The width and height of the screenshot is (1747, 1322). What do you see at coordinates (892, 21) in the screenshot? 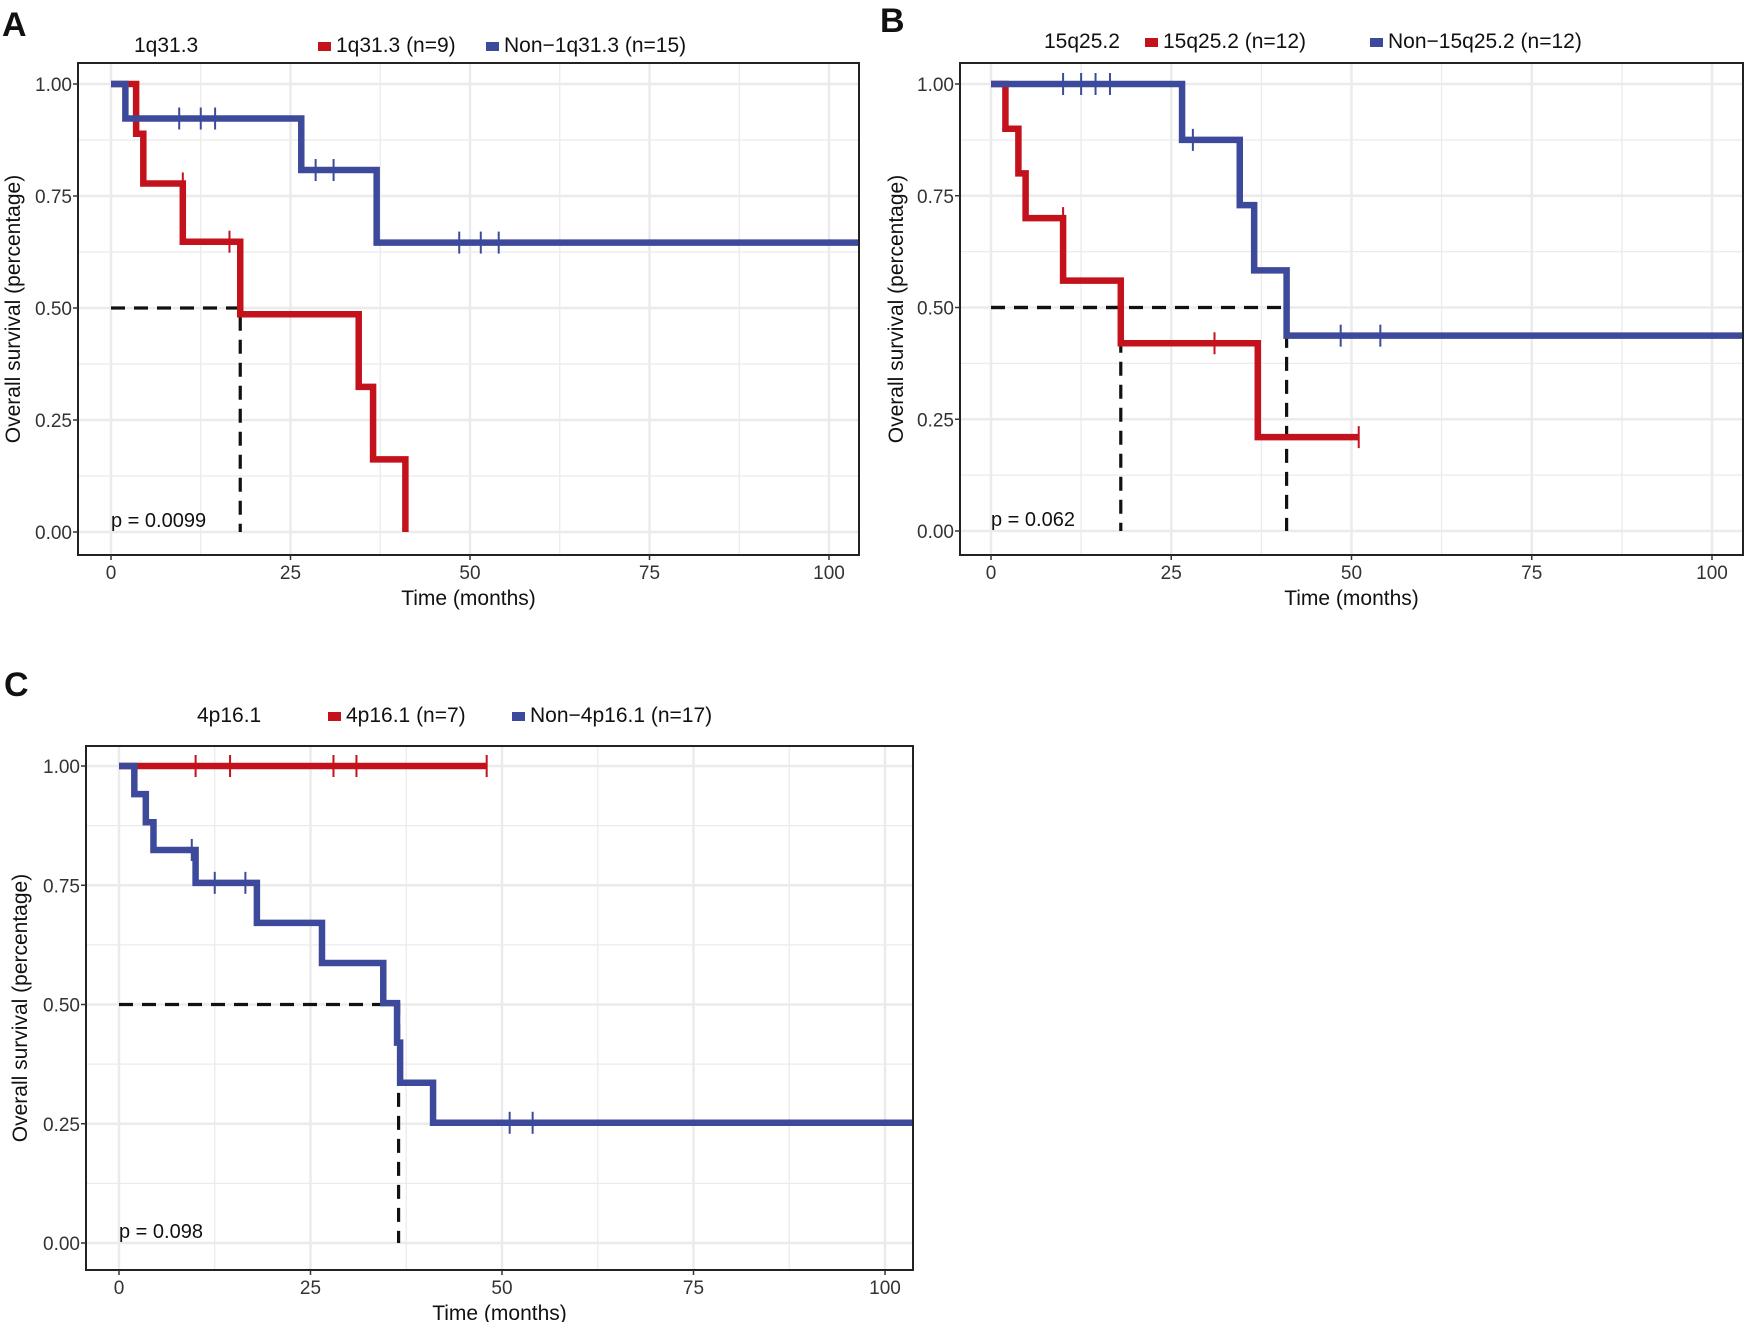
I see `panel-letter: B` at bounding box center [892, 21].